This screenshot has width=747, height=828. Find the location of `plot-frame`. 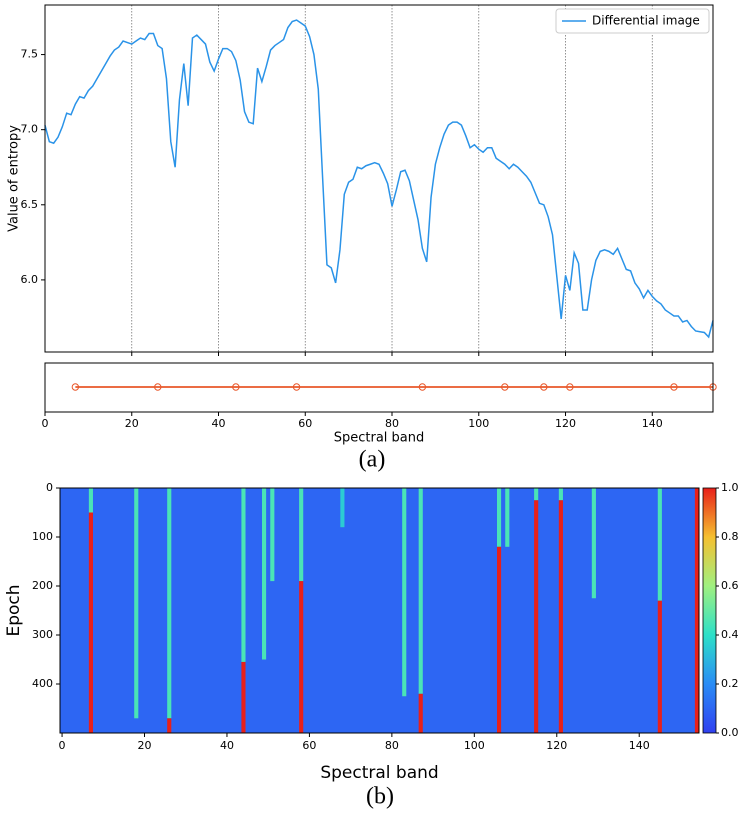

plot-frame is located at coordinates (379, 387).